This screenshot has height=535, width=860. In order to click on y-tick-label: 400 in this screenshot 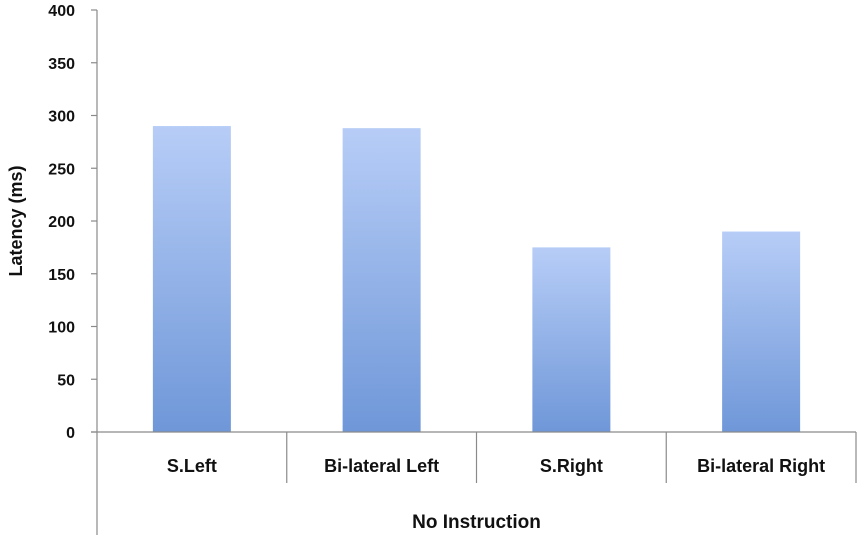, I will do `click(61, 11)`.